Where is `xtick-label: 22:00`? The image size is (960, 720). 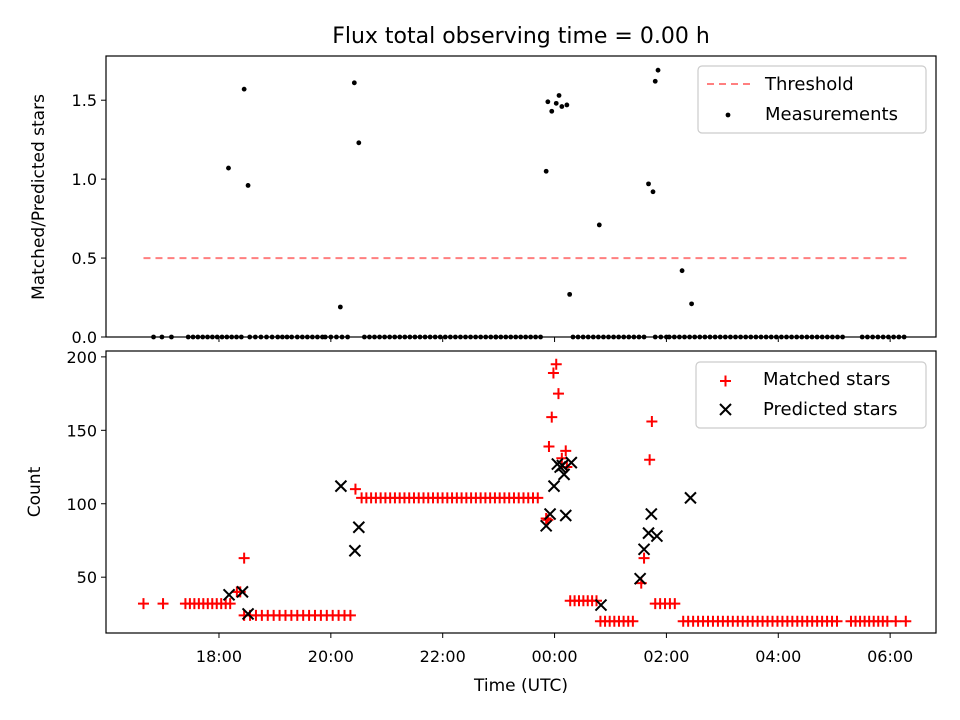
xtick-label: 22:00 is located at coordinates (443, 656).